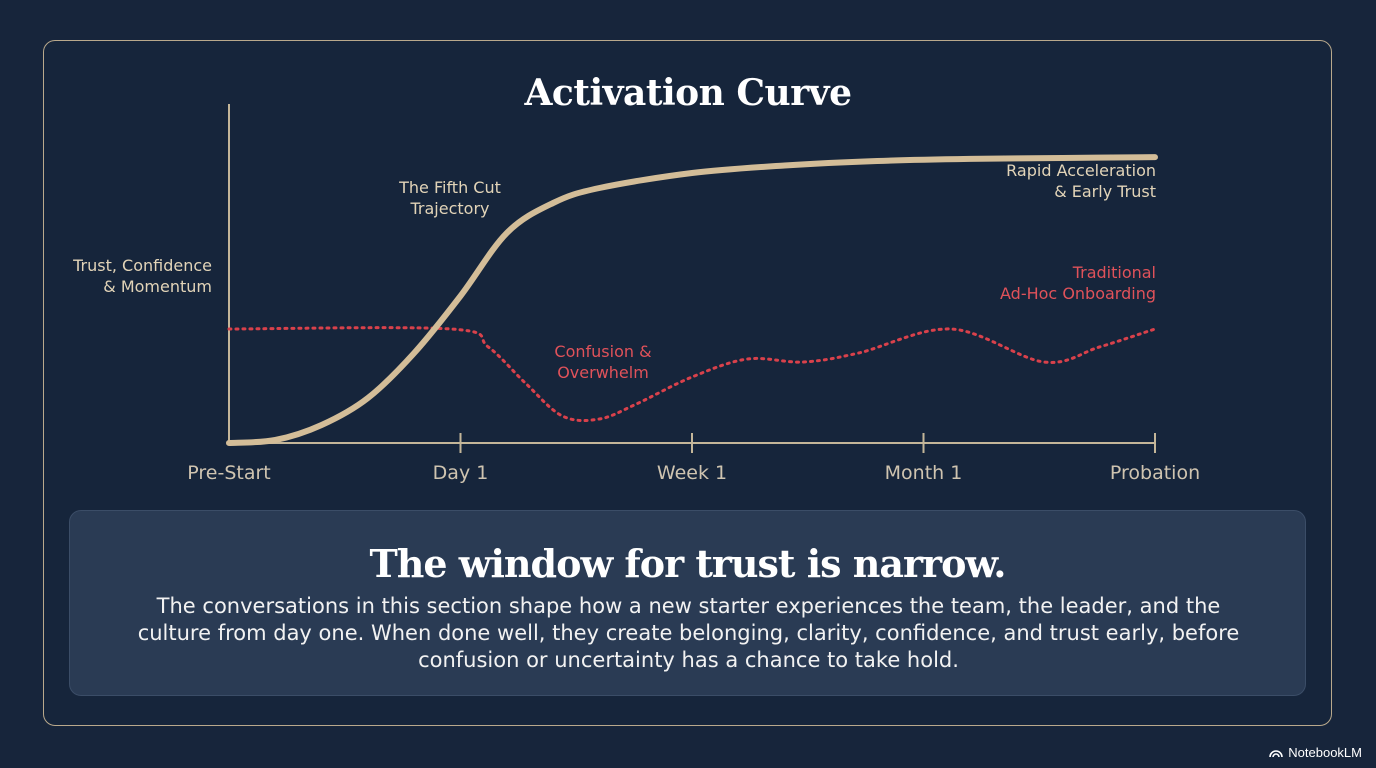 Image resolution: width=1376 pixels, height=768 pixels. I want to click on x-axis-tick-labels: Pre-Start Day 1 Week 1 Month 1 Probation, so click(693, 473).